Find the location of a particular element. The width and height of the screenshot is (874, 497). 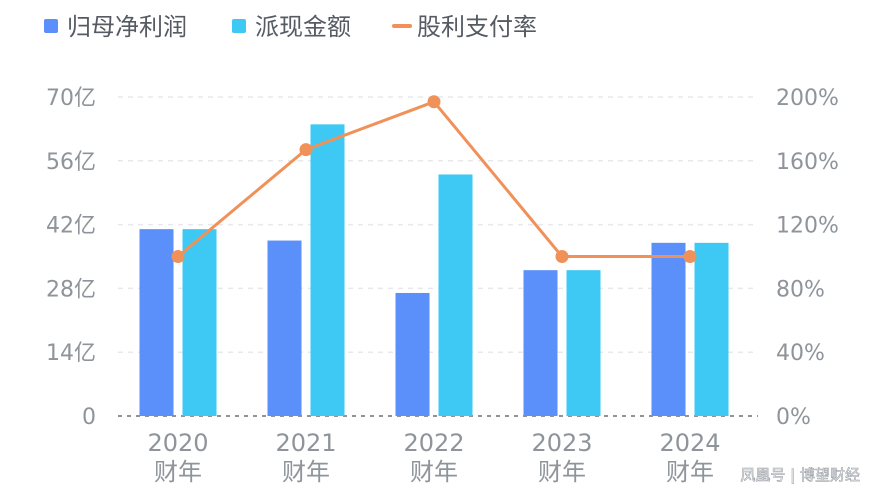

right-axis-ticks: 0% 40% 80% 120% 160% 200% is located at coordinates (807, 258).